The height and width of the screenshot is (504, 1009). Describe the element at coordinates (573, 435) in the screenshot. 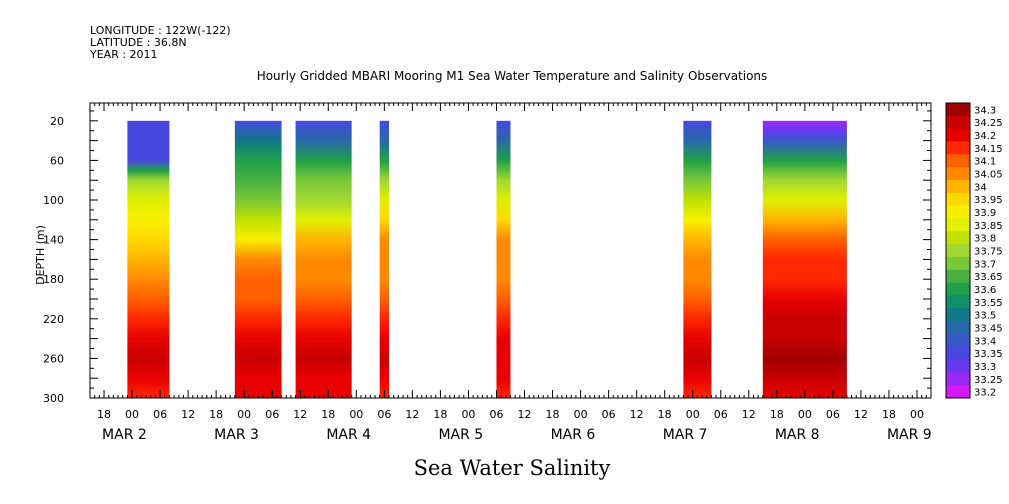

I see `x-day-label: MAR 6` at that location.